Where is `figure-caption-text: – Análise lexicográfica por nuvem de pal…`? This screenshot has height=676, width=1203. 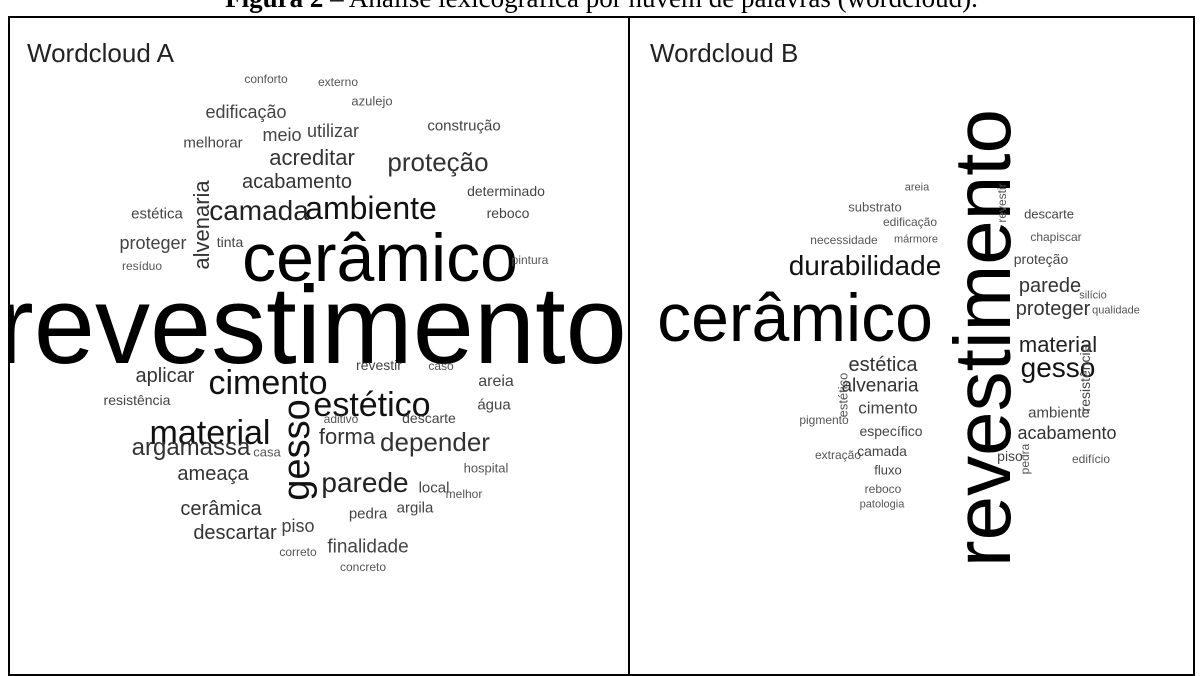 figure-caption-text: – Análise lexicográfica por nuvem de pal… is located at coordinates (650, 6).